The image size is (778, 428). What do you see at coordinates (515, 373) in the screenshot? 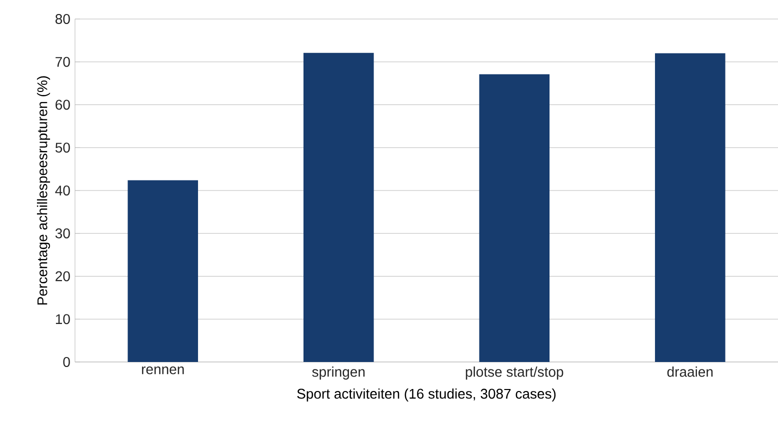
I see `x-tick-label: plotse start/stop` at bounding box center [515, 373].